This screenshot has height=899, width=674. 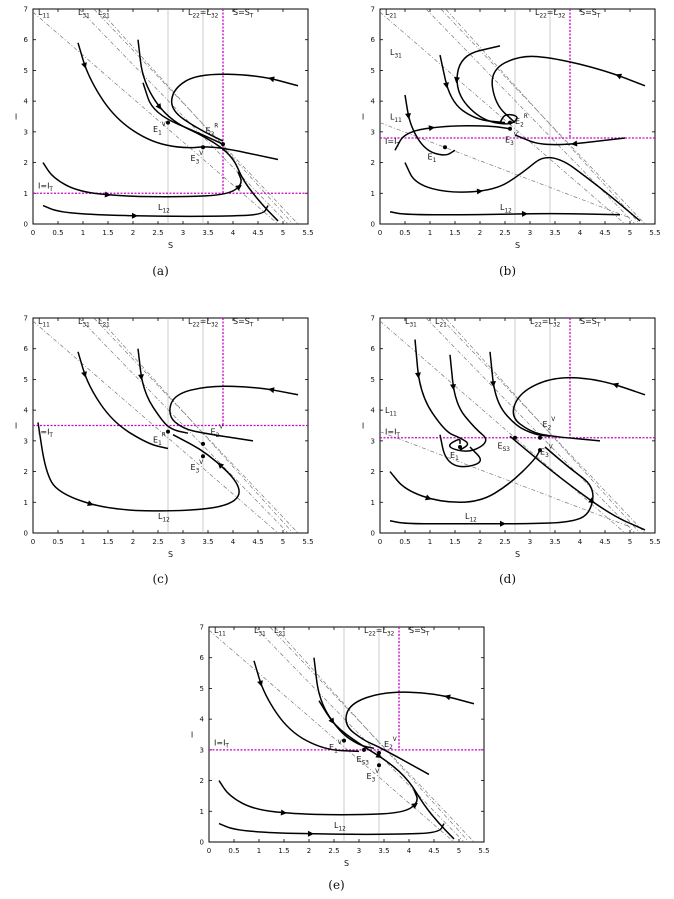 I want to click on curve-label-l12: L12​, so click(x=340, y=826).